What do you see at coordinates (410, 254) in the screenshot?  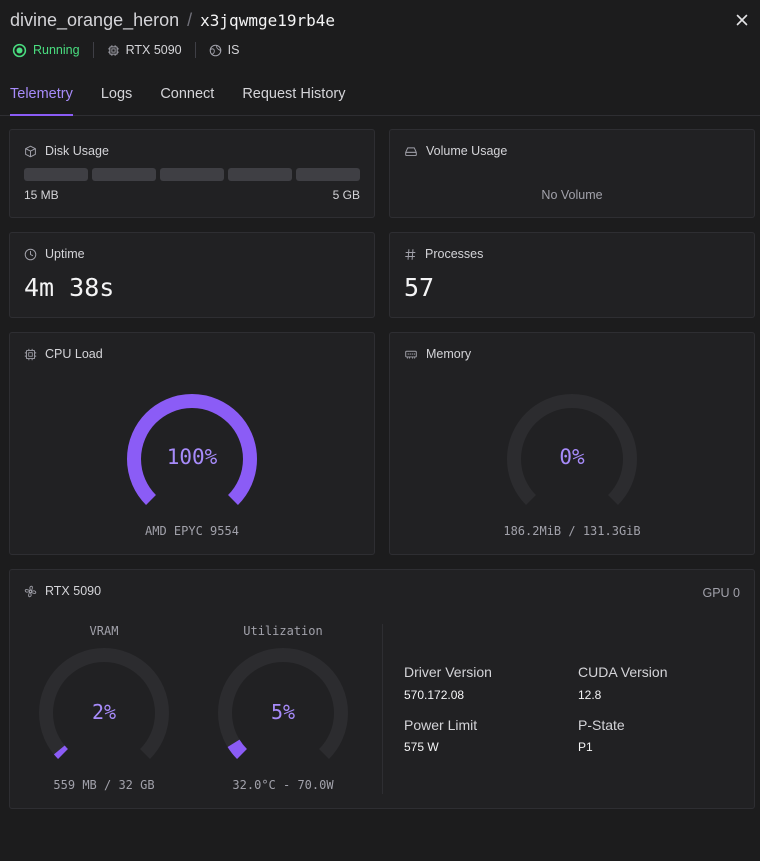 I see `hash-icon` at bounding box center [410, 254].